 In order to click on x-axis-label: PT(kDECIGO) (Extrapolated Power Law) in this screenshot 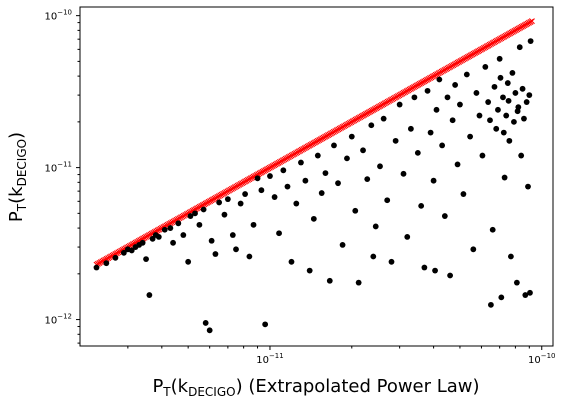, I will do `click(315, 386)`.